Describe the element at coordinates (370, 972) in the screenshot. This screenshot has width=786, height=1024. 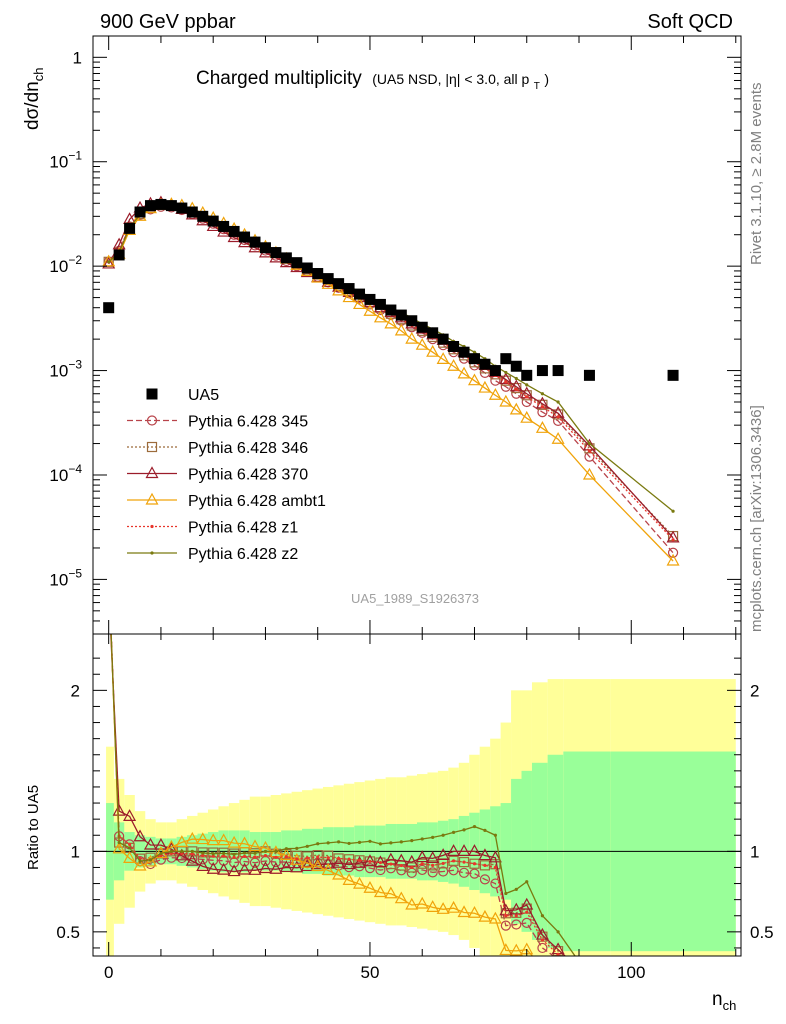
I see `x-tick-label: 50` at that location.